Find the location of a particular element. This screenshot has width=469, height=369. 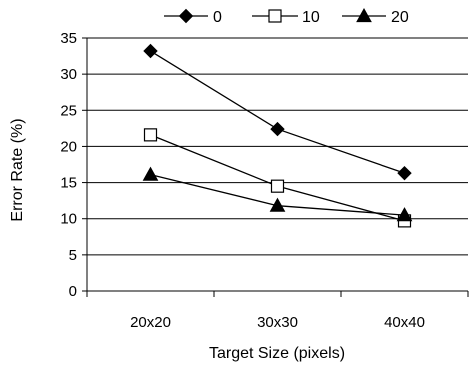

x-axis: 20x20 30x30 40x40 is located at coordinates (277, 310).